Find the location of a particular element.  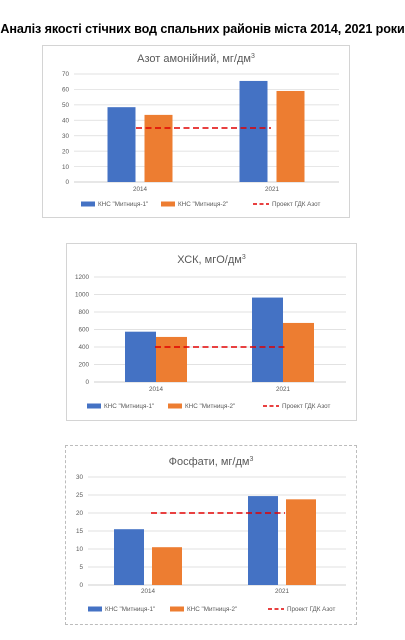

y-tick-label: 15 is located at coordinates (80, 531).